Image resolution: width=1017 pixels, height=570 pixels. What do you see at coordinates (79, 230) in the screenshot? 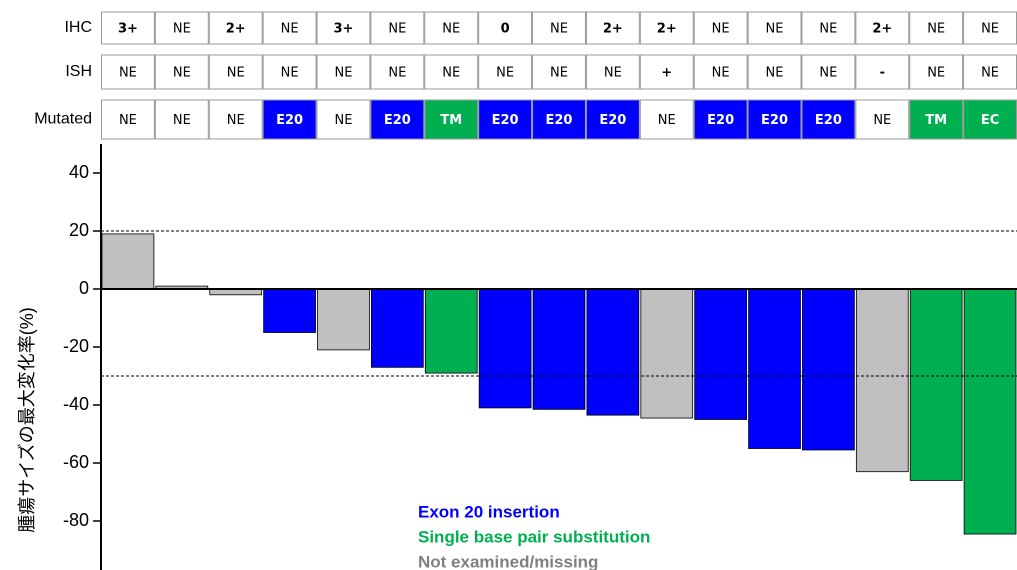
I see `y-tick-label: 20` at bounding box center [79, 230].